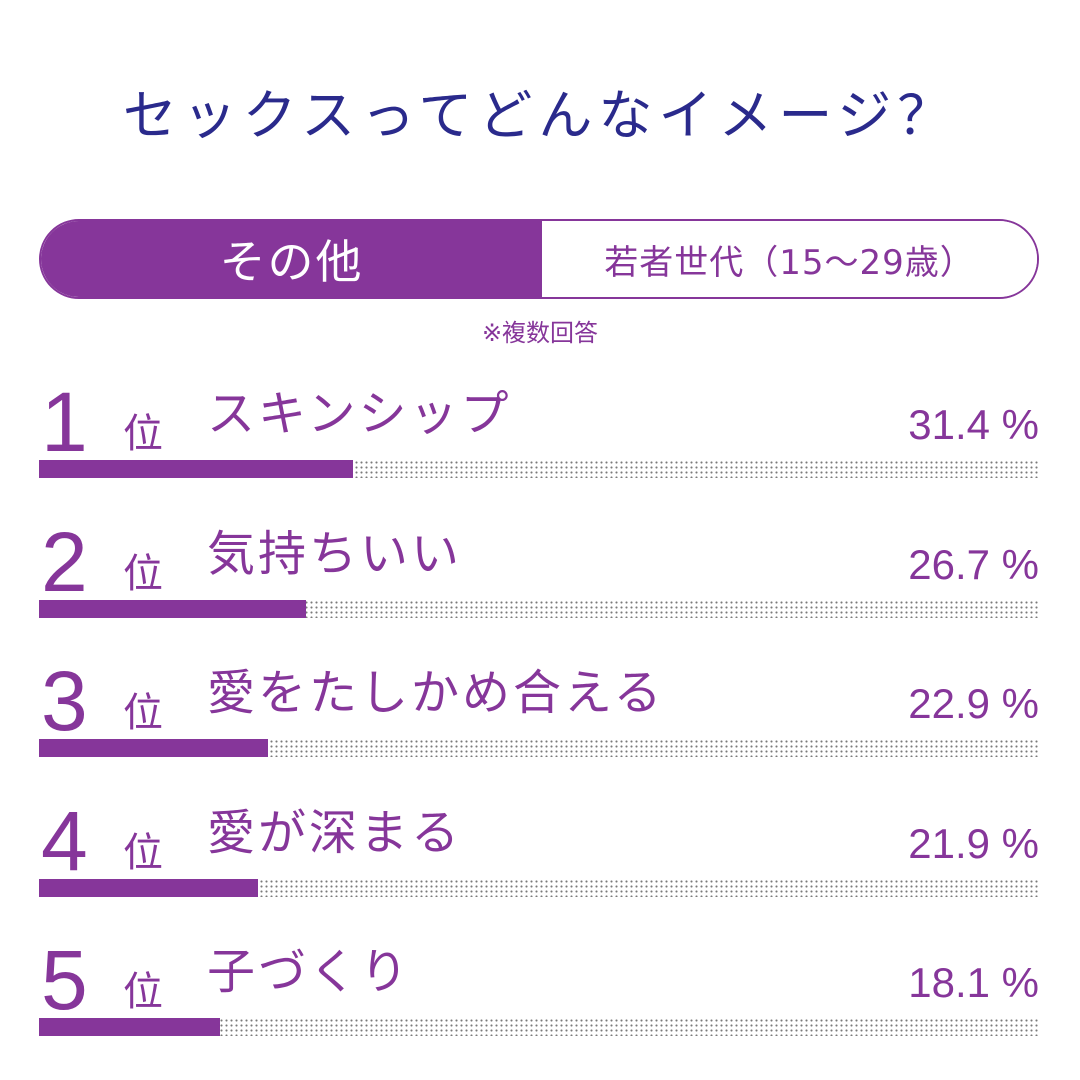 The image size is (1080, 1080). What do you see at coordinates (973, 843) in the screenshot?
I see `value-label: 21.9 %` at bounding box center [973, 843].